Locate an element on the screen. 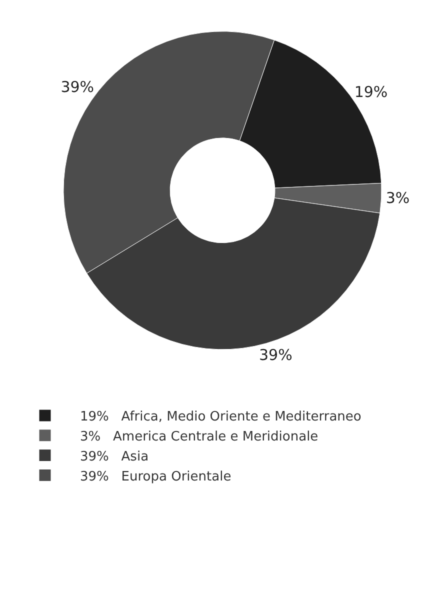 This screenshot has width=445, height=598. legend-label: 3% America Centrale e Meridionale is located at coordinates (199, 436).